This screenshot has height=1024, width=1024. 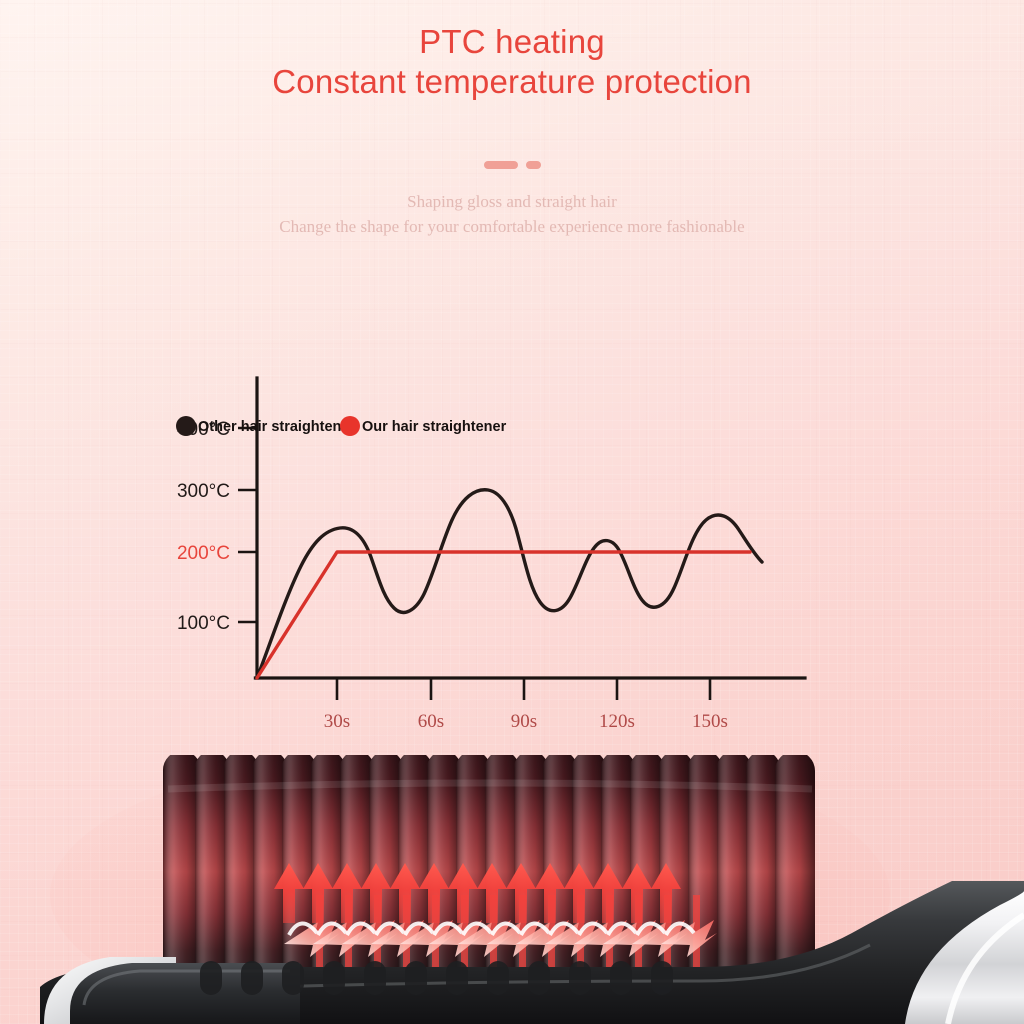 What do you see at coordinates (964, 957) in the screenshot?
I see `device-handle` at bounding box center [964, 957].